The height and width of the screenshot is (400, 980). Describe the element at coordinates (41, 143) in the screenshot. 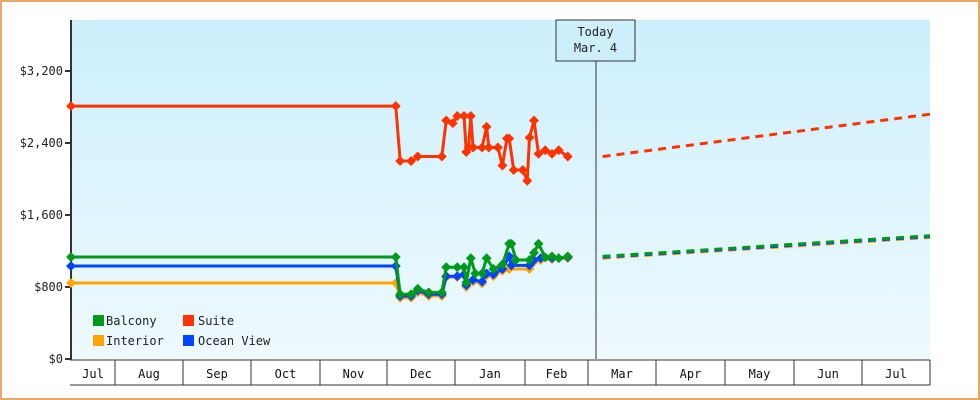

I see `y-tick-label: $2,400` at that location.